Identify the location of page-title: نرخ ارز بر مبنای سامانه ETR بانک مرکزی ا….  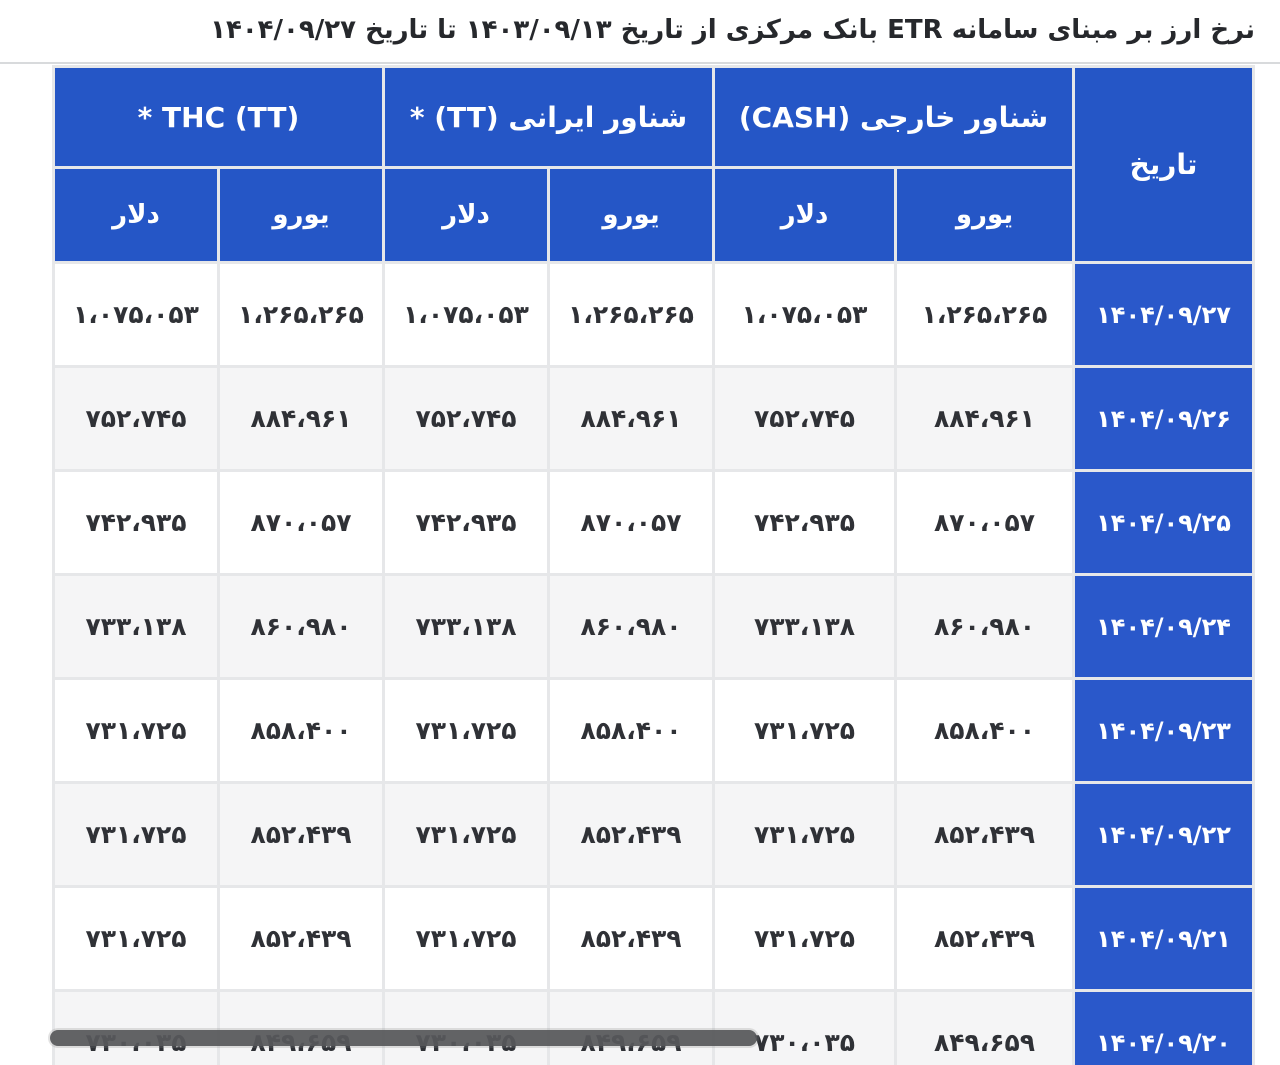
(732, 30).